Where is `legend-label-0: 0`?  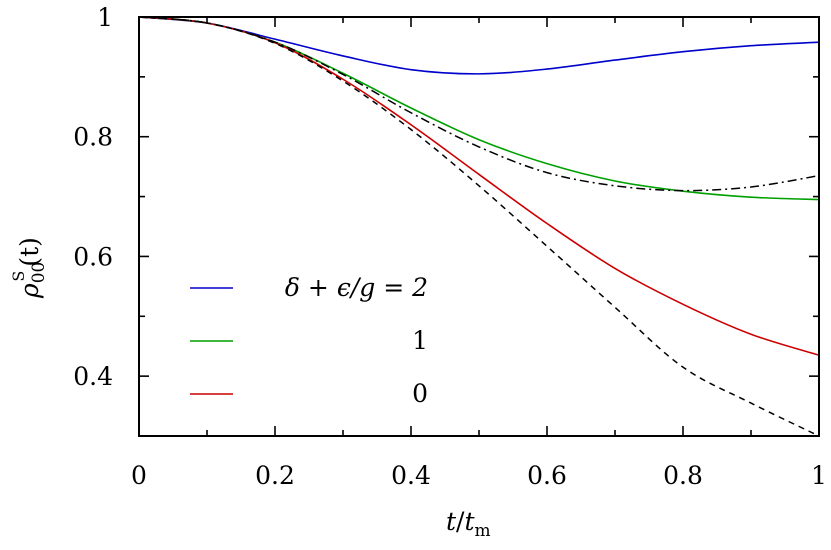 legend-label-0: 0 is located at coordinates (420, 393).